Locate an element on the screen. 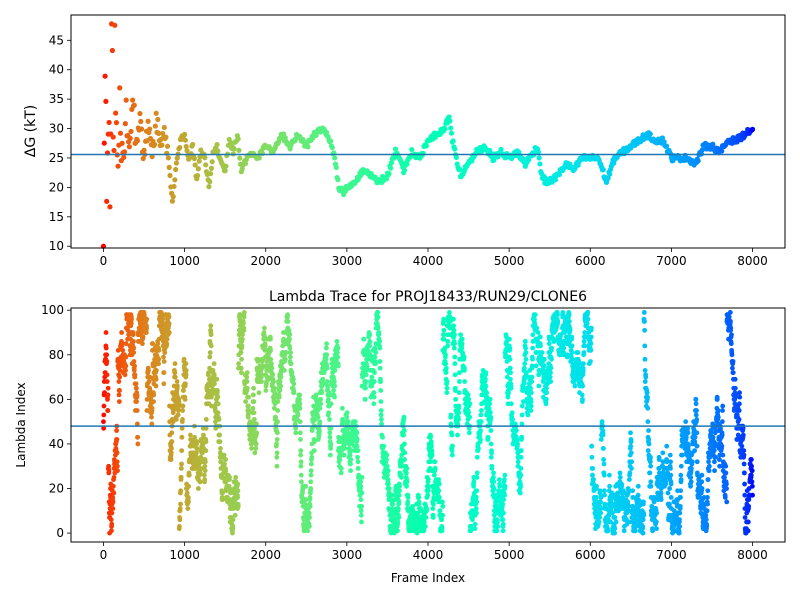 The image size is (800, 600). lambda-y-label: Lambda Index is located at coordinates (21, 424).